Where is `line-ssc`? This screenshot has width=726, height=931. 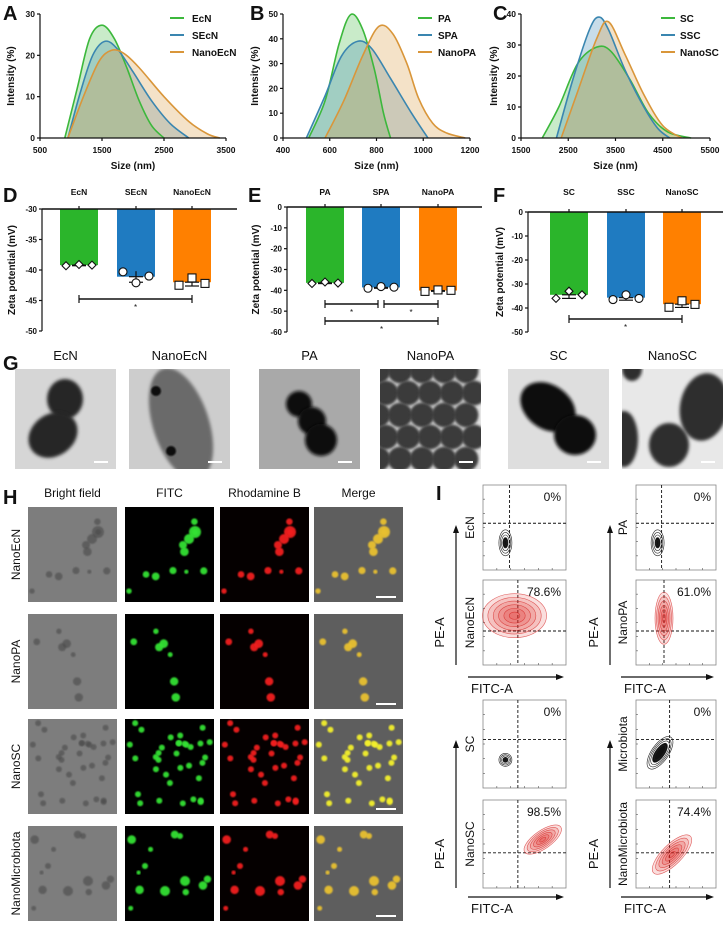 line-ssc is located at coordinates (613, 77).